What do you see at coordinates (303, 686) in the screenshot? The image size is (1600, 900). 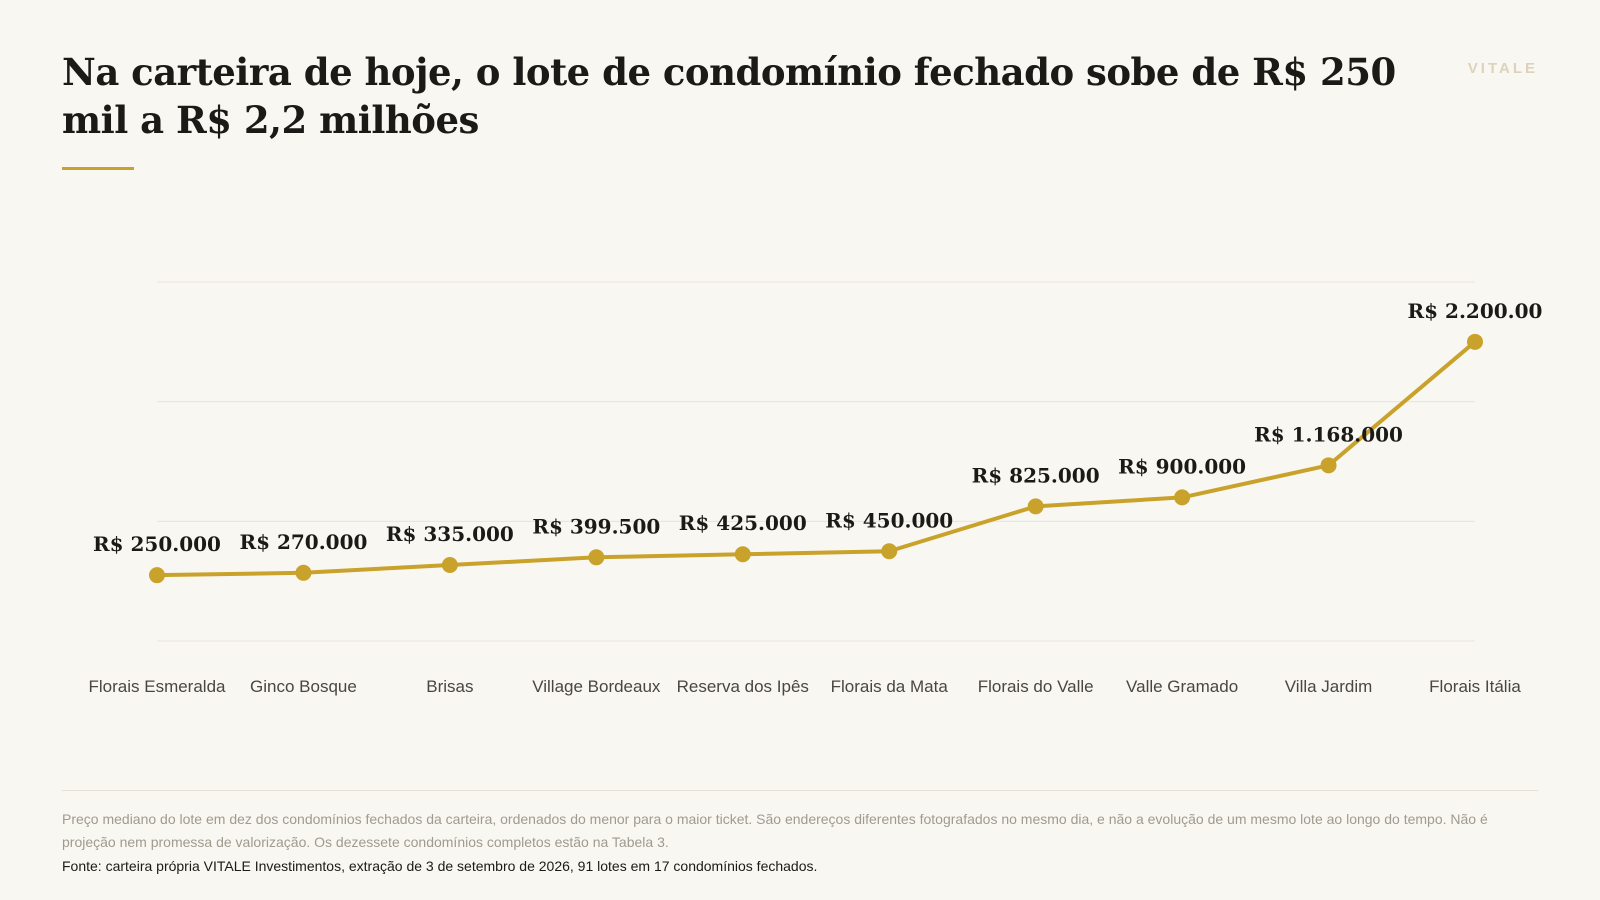 I see `x-tick-label: Ginco Bosque` at bounding box center [303, 686].